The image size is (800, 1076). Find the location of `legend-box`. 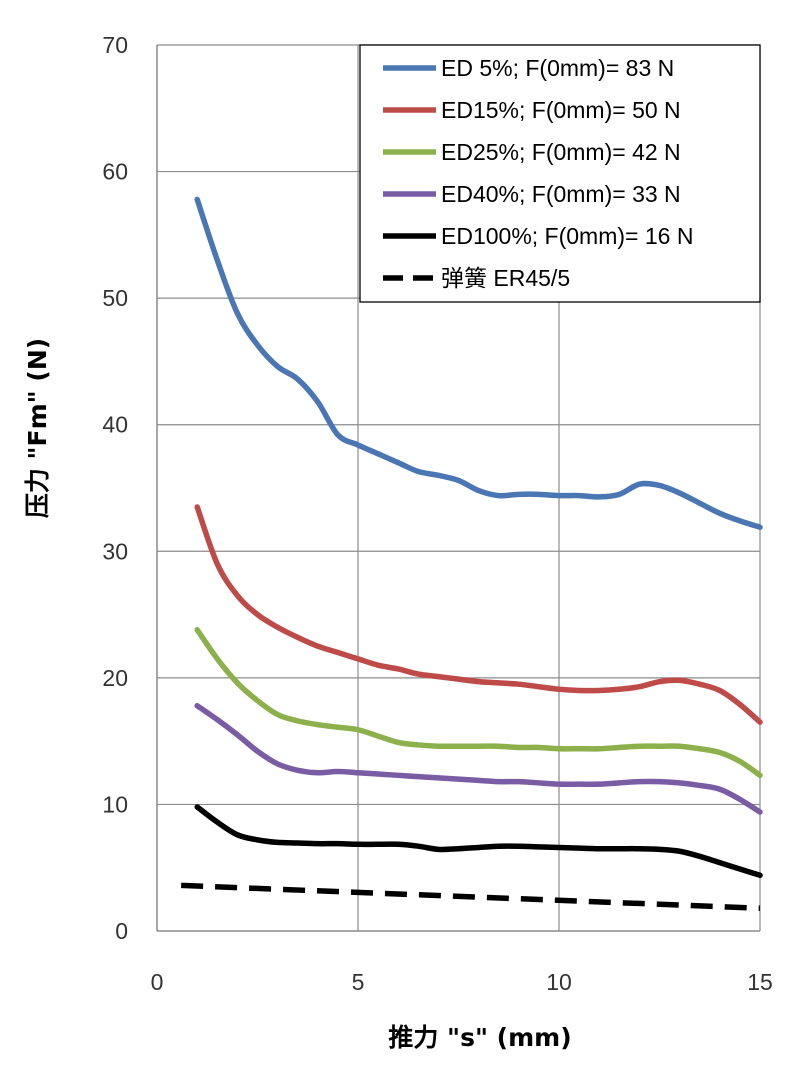

legend-box is located at coordinates (560, 173).